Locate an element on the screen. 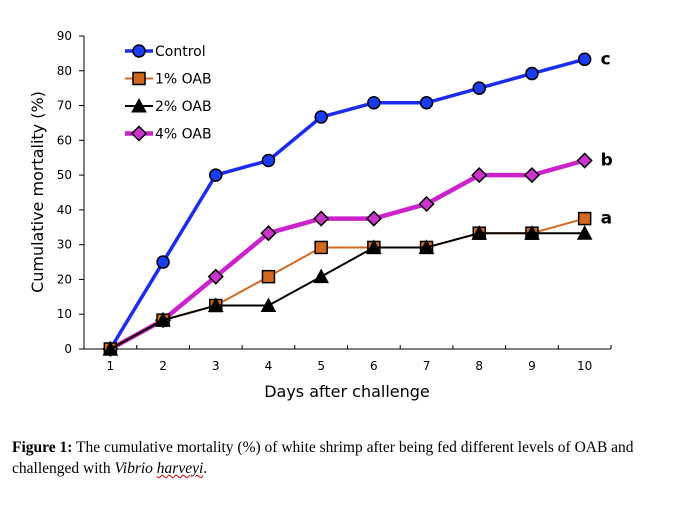 This screenshot has height=512, width=675. y-tick-label: 20 is located at coordinates (64, 279).